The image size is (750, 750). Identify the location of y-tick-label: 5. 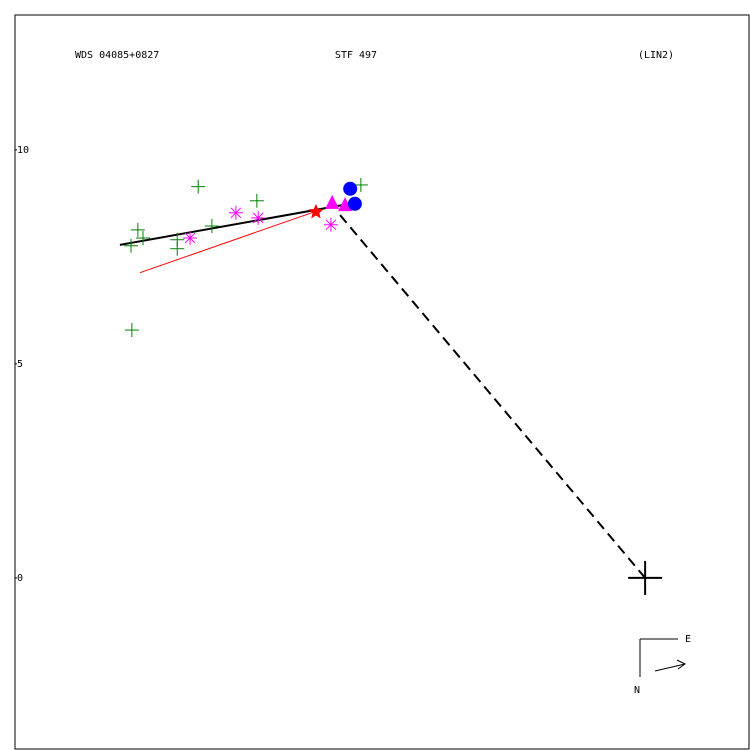
(20, 364).